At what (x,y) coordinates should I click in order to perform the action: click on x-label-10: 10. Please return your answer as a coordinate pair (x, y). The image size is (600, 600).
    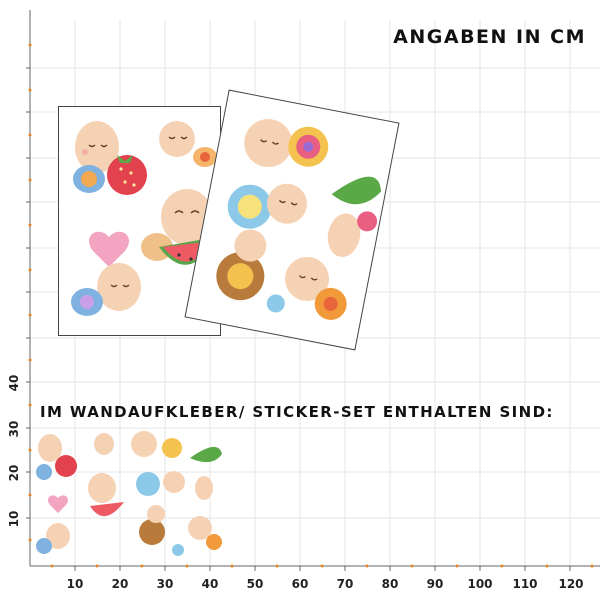
    Looking at the image, I should click on (75, 584).